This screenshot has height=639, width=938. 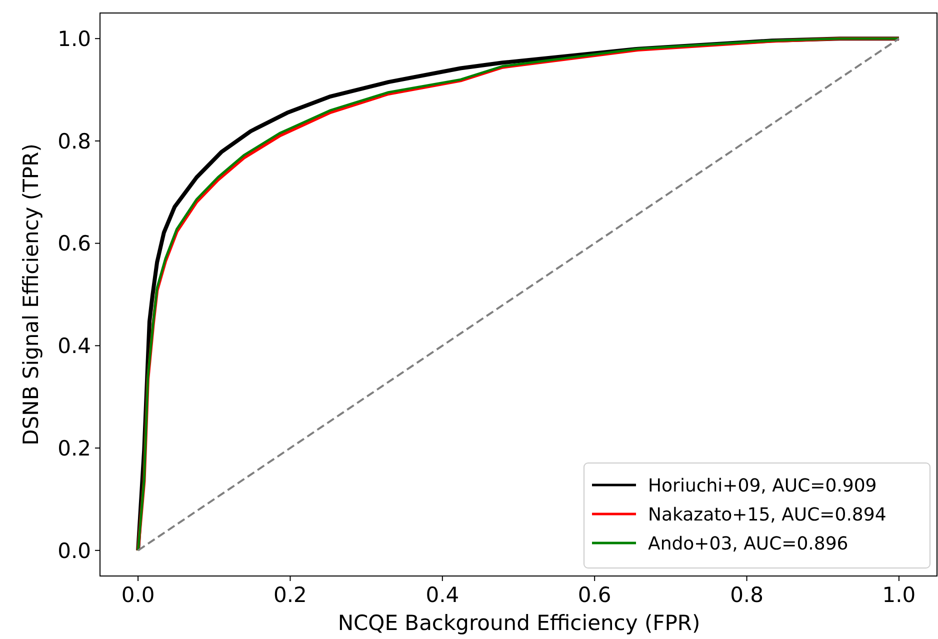 I want to click on x-tick-label: 0.2, so click(x=290, y=595).